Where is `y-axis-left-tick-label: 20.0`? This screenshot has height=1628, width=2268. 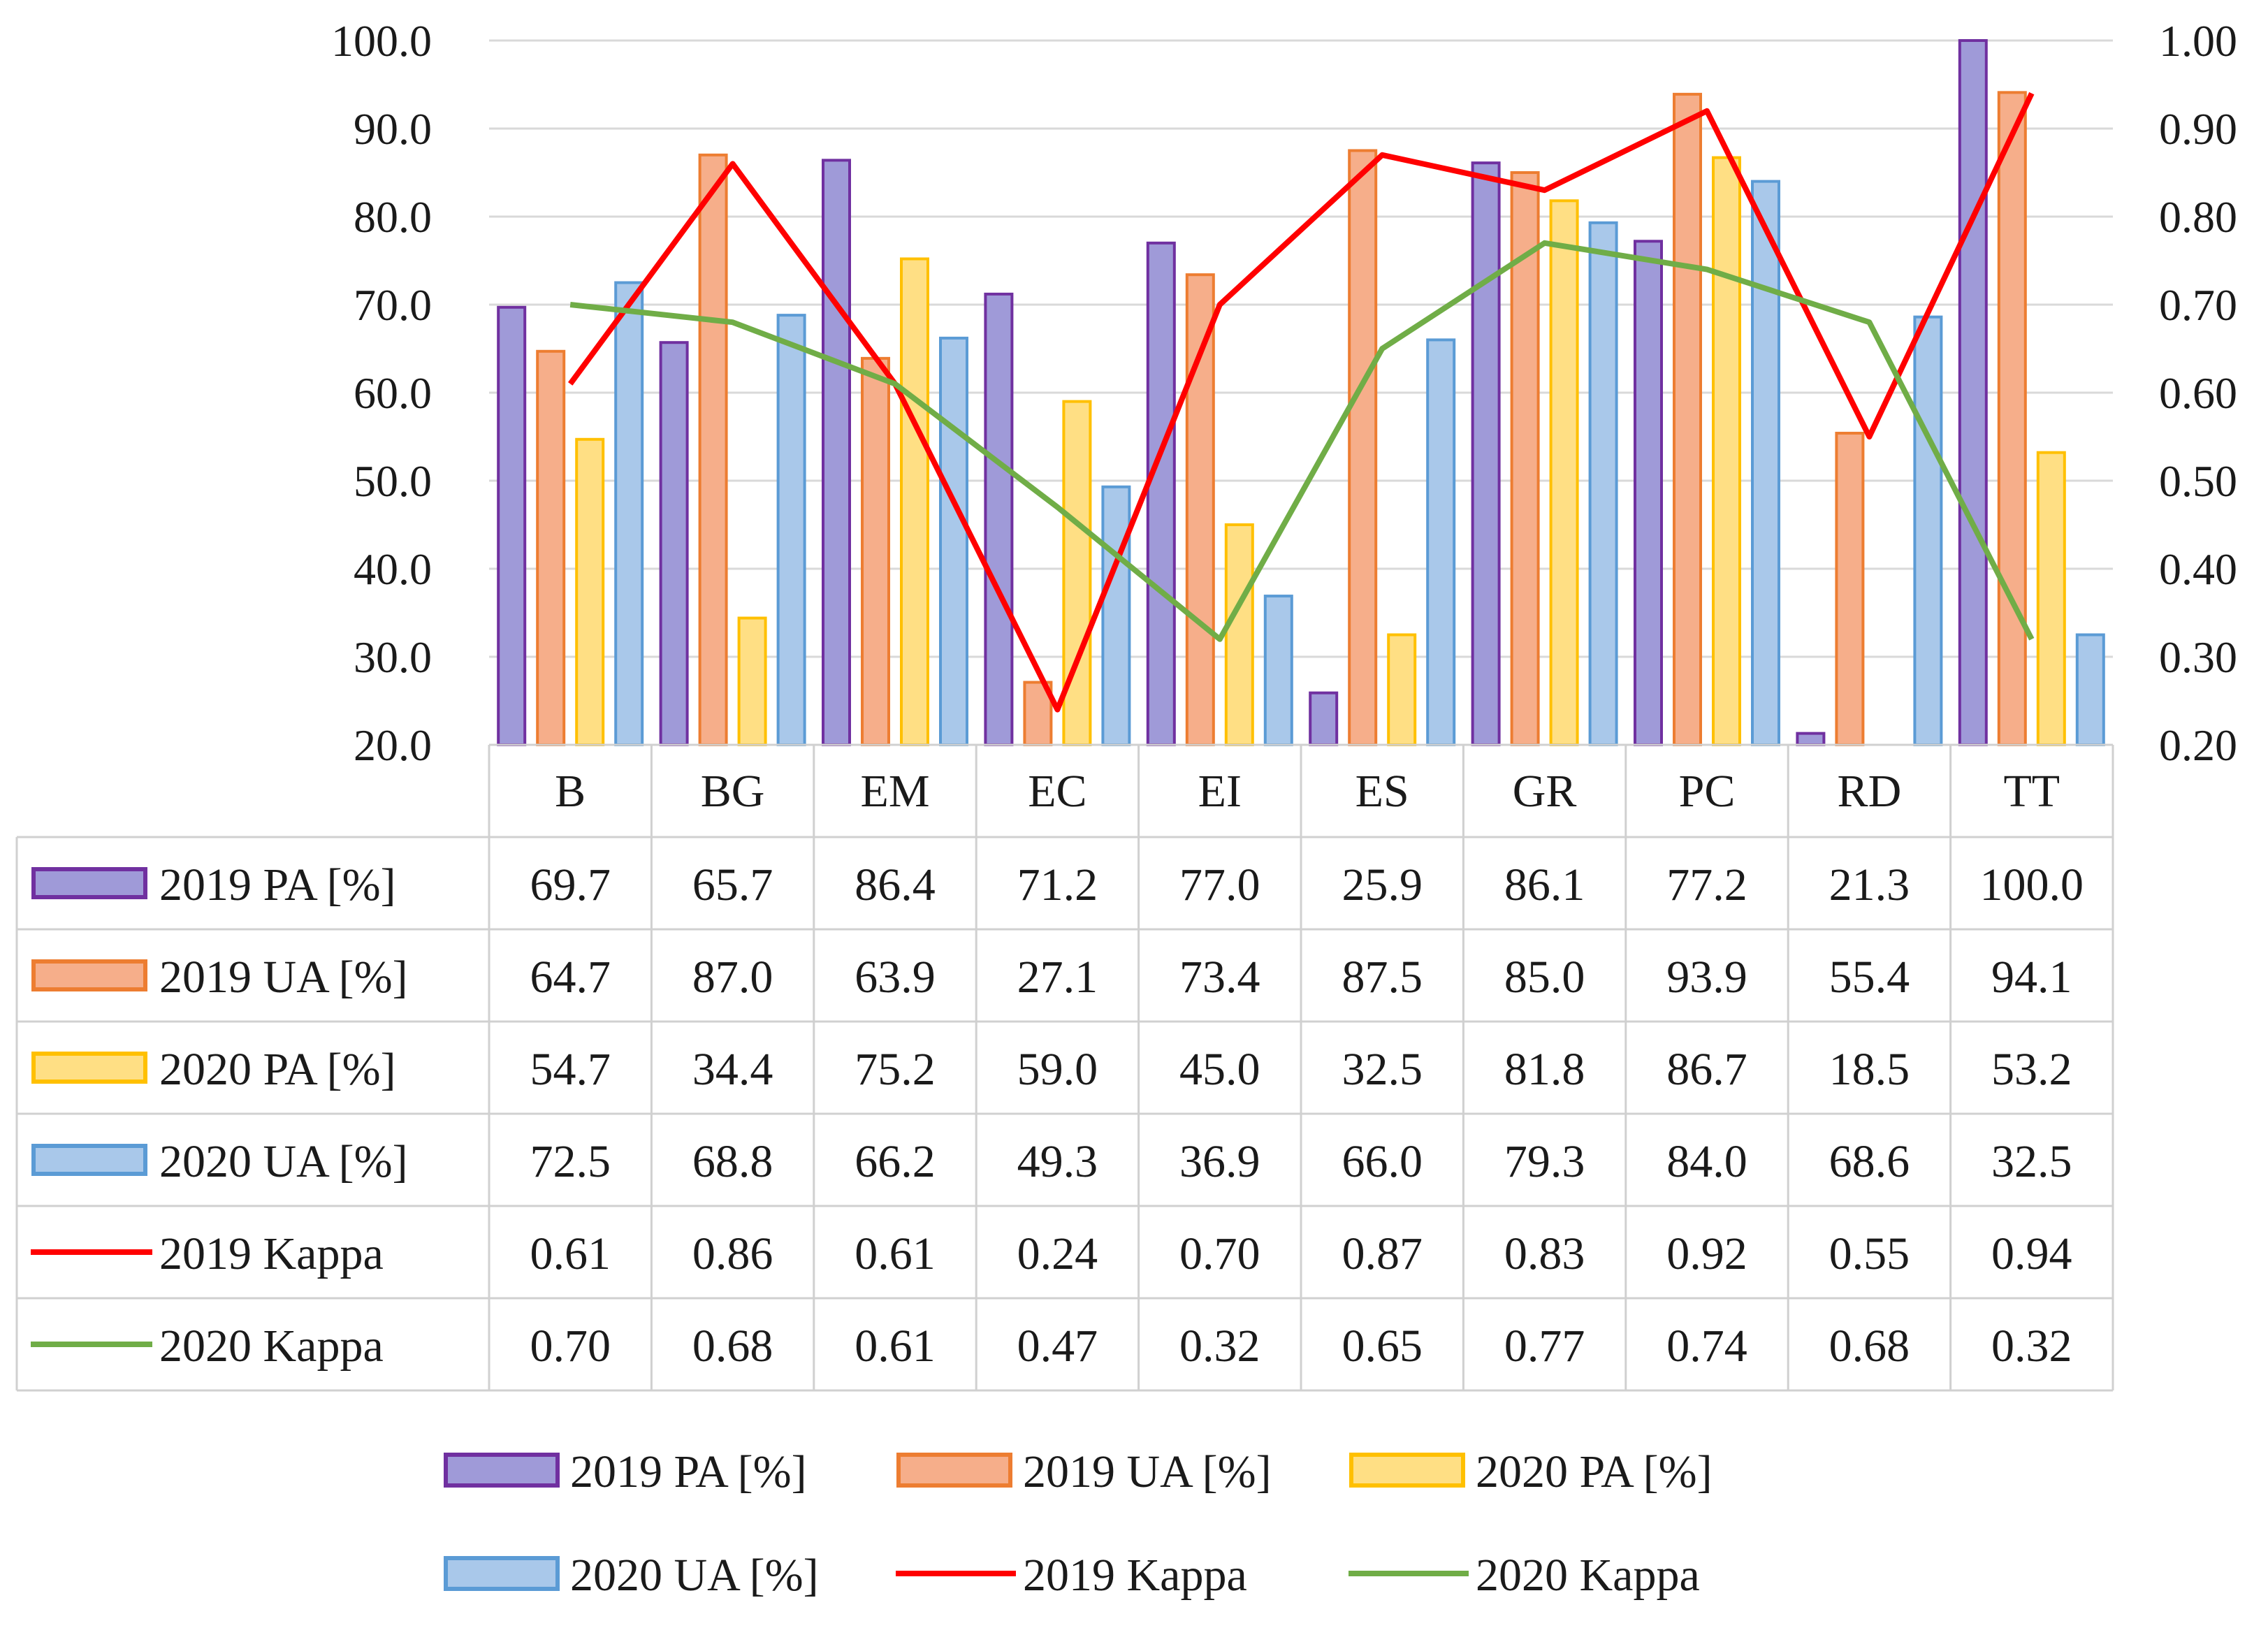
y-axis-left-tick-label: 20.0 is located at coordinates (393, 745).